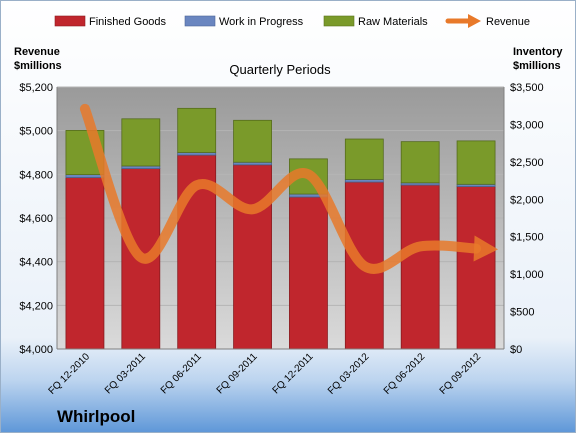 Image resolution: width=576 pixels, height=438 pixels. I want to click on right-tick-label: $3,500, so click(527, 88).